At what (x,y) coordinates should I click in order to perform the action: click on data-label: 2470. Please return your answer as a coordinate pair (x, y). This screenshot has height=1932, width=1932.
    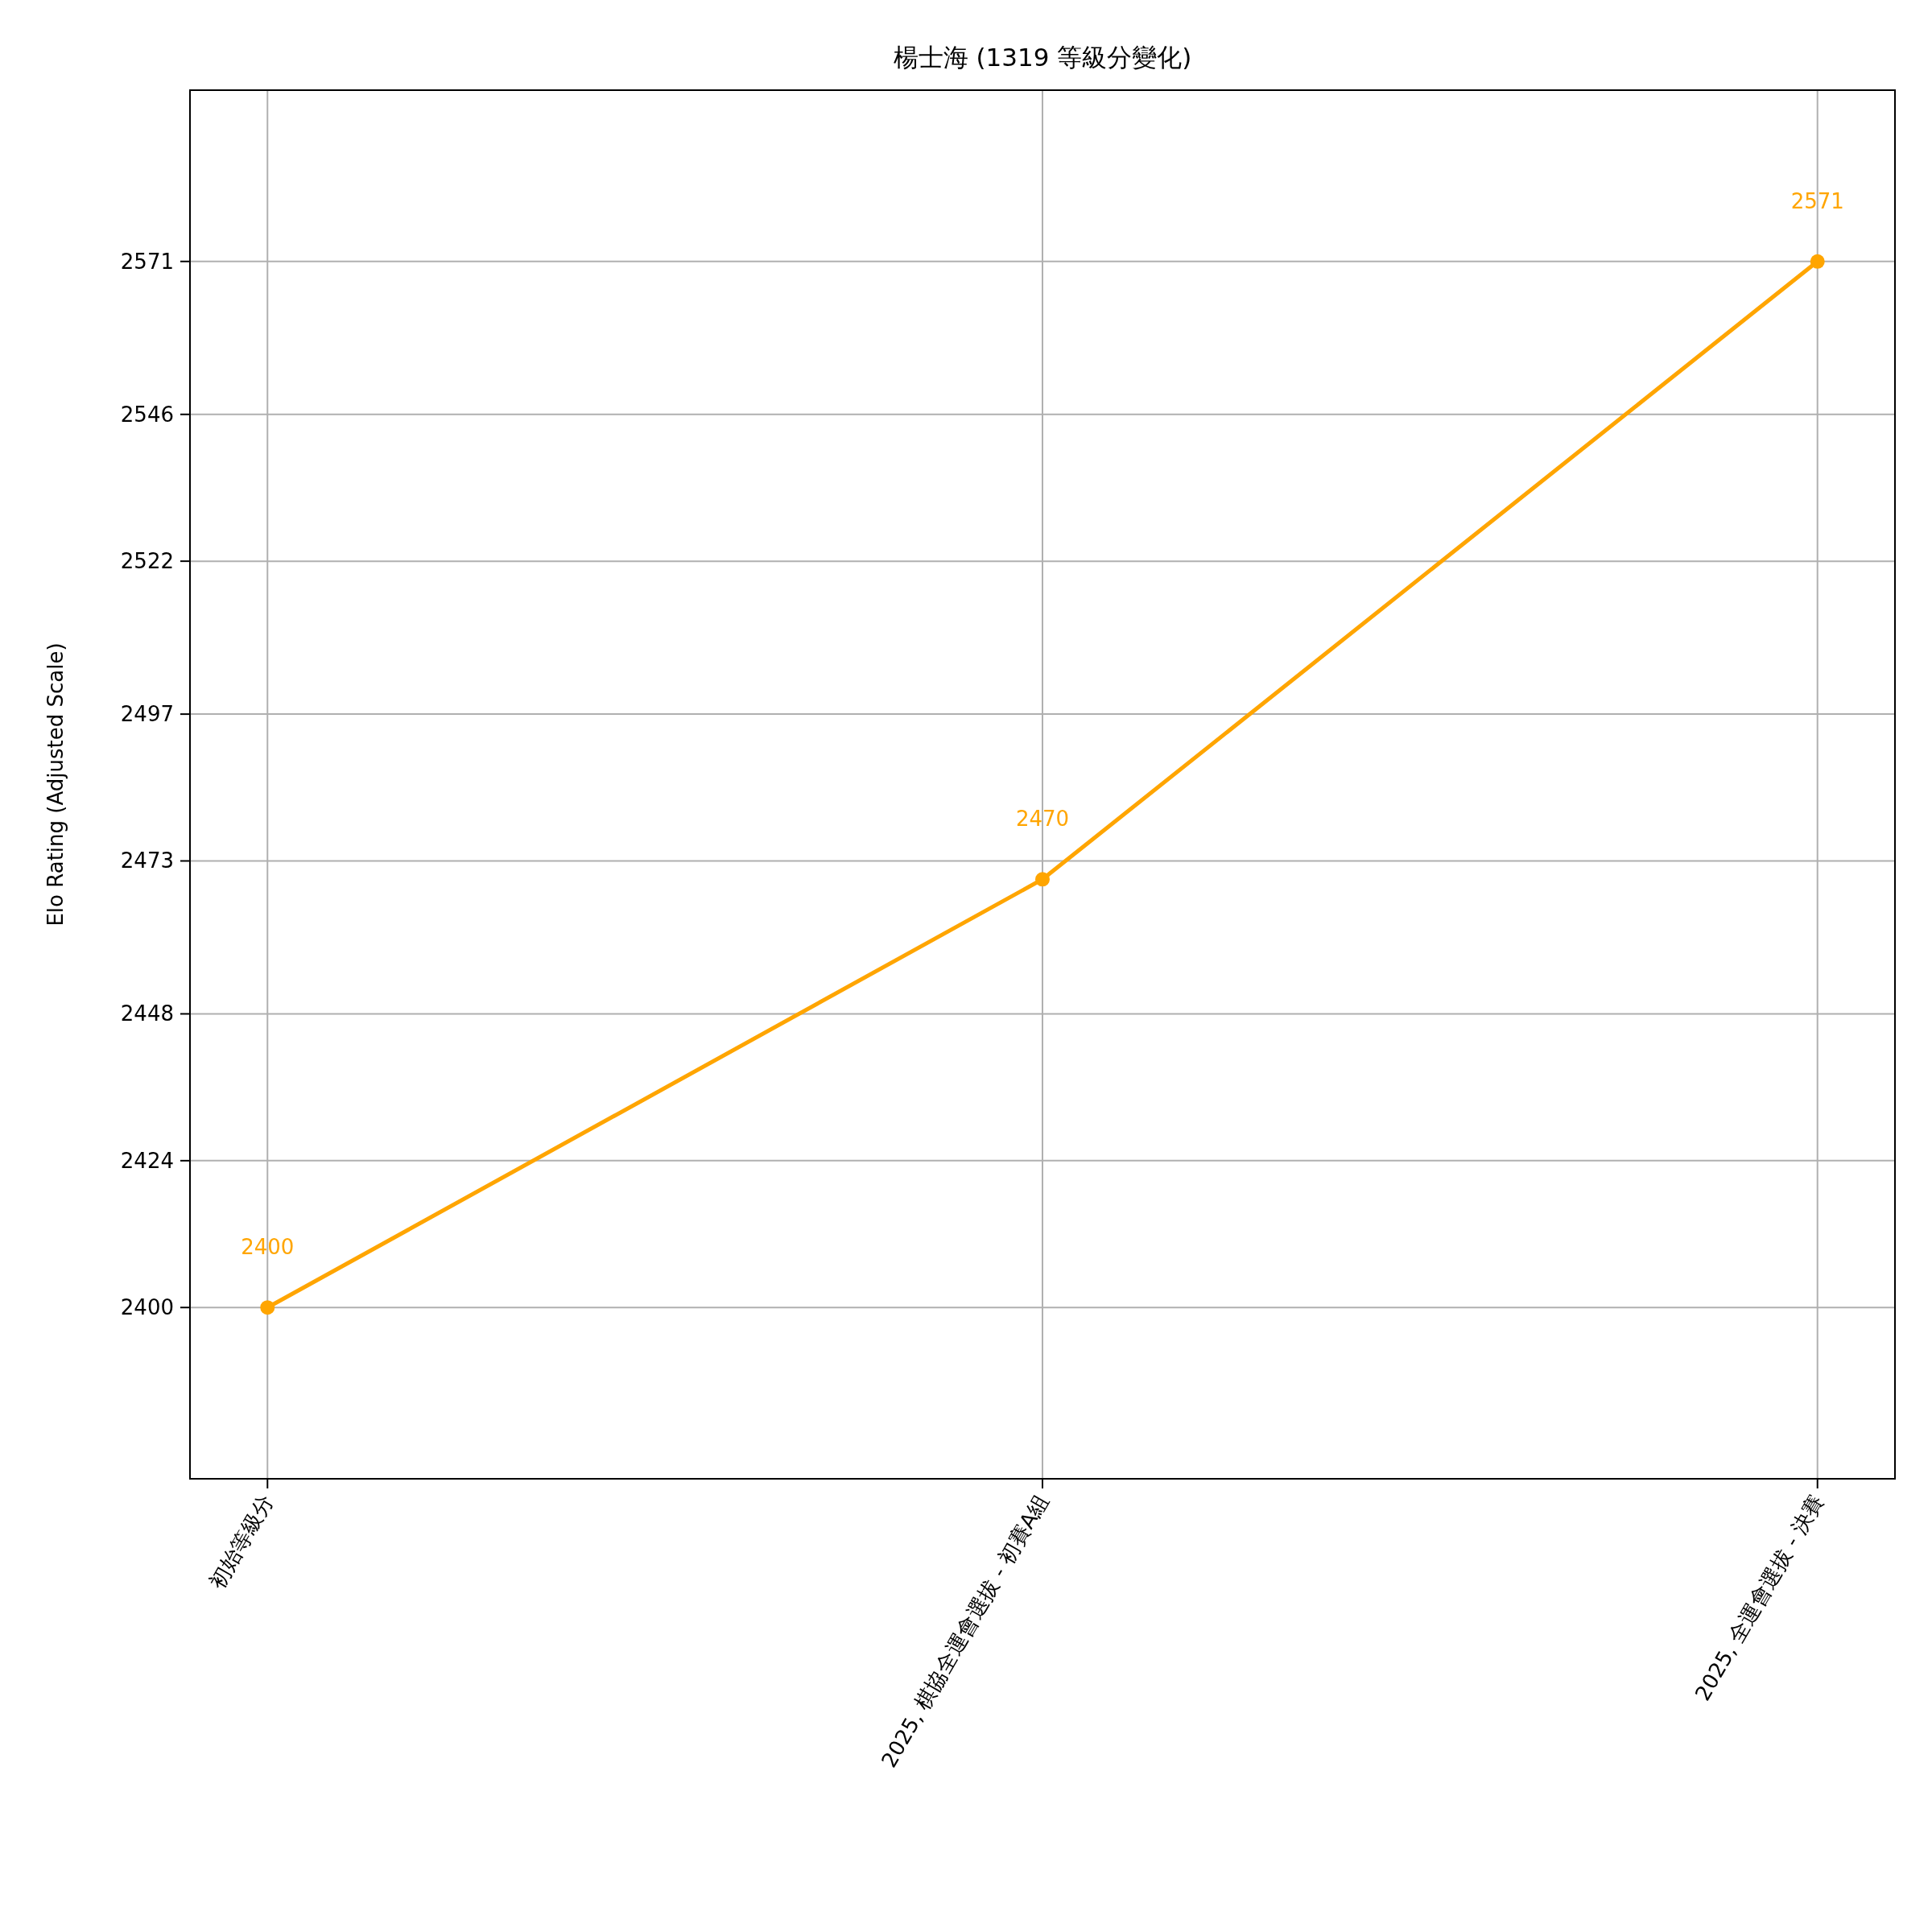
    Looking at the image, I should click on (1042, 819).